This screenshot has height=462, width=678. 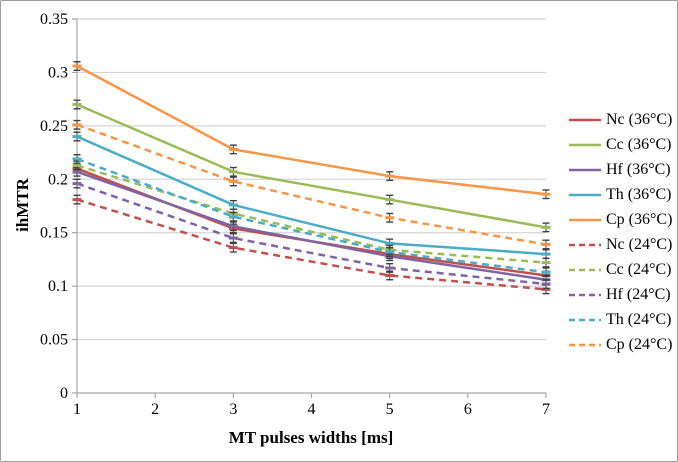 I want to click on legend-item: Th (24°C), so click(x=622, y=319).